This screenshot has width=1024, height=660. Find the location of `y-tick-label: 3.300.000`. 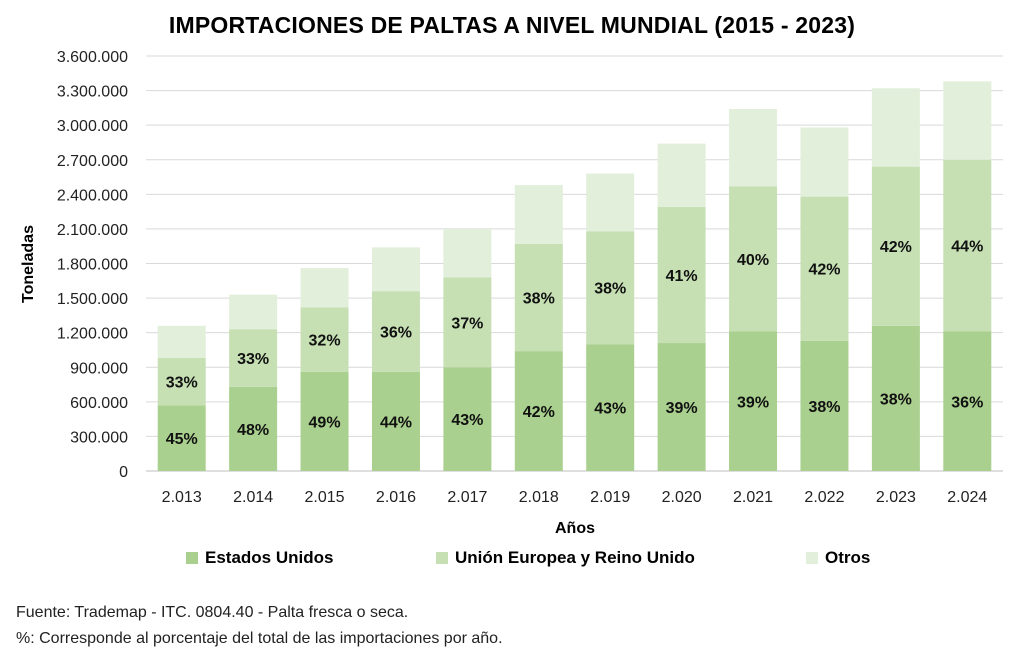

y-tick-label: 3.300.000 is located at coordinates (92, 92).